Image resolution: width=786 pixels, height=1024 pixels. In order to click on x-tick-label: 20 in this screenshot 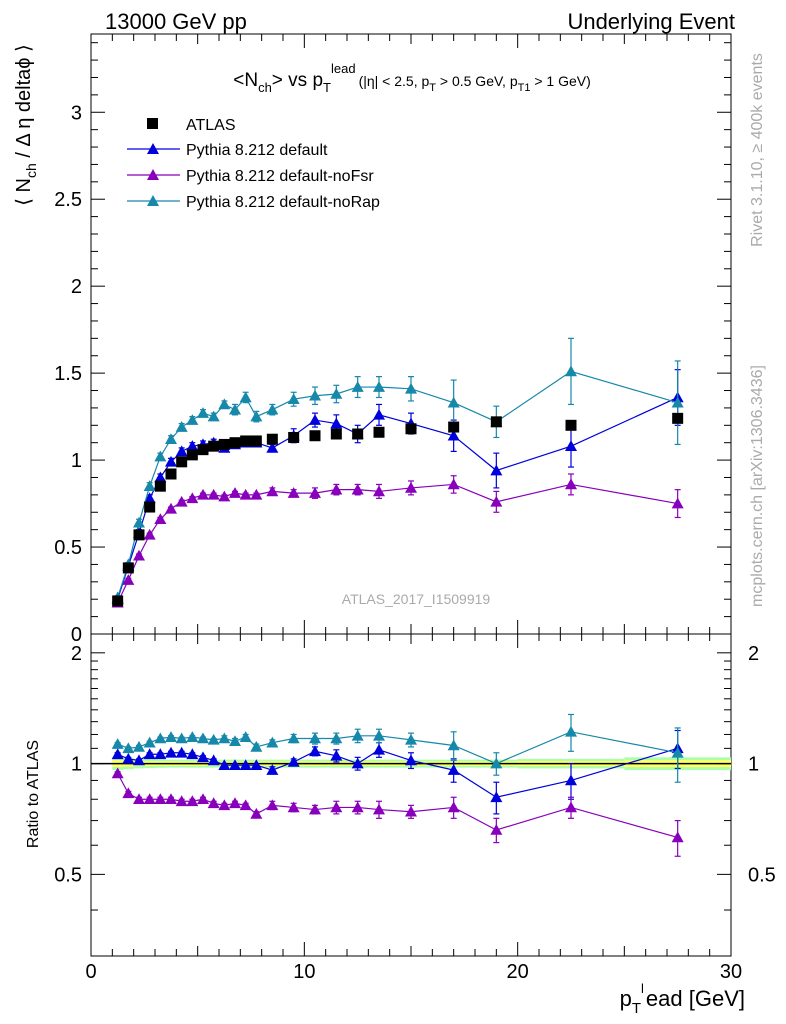, I will do `click(518, 972)`.